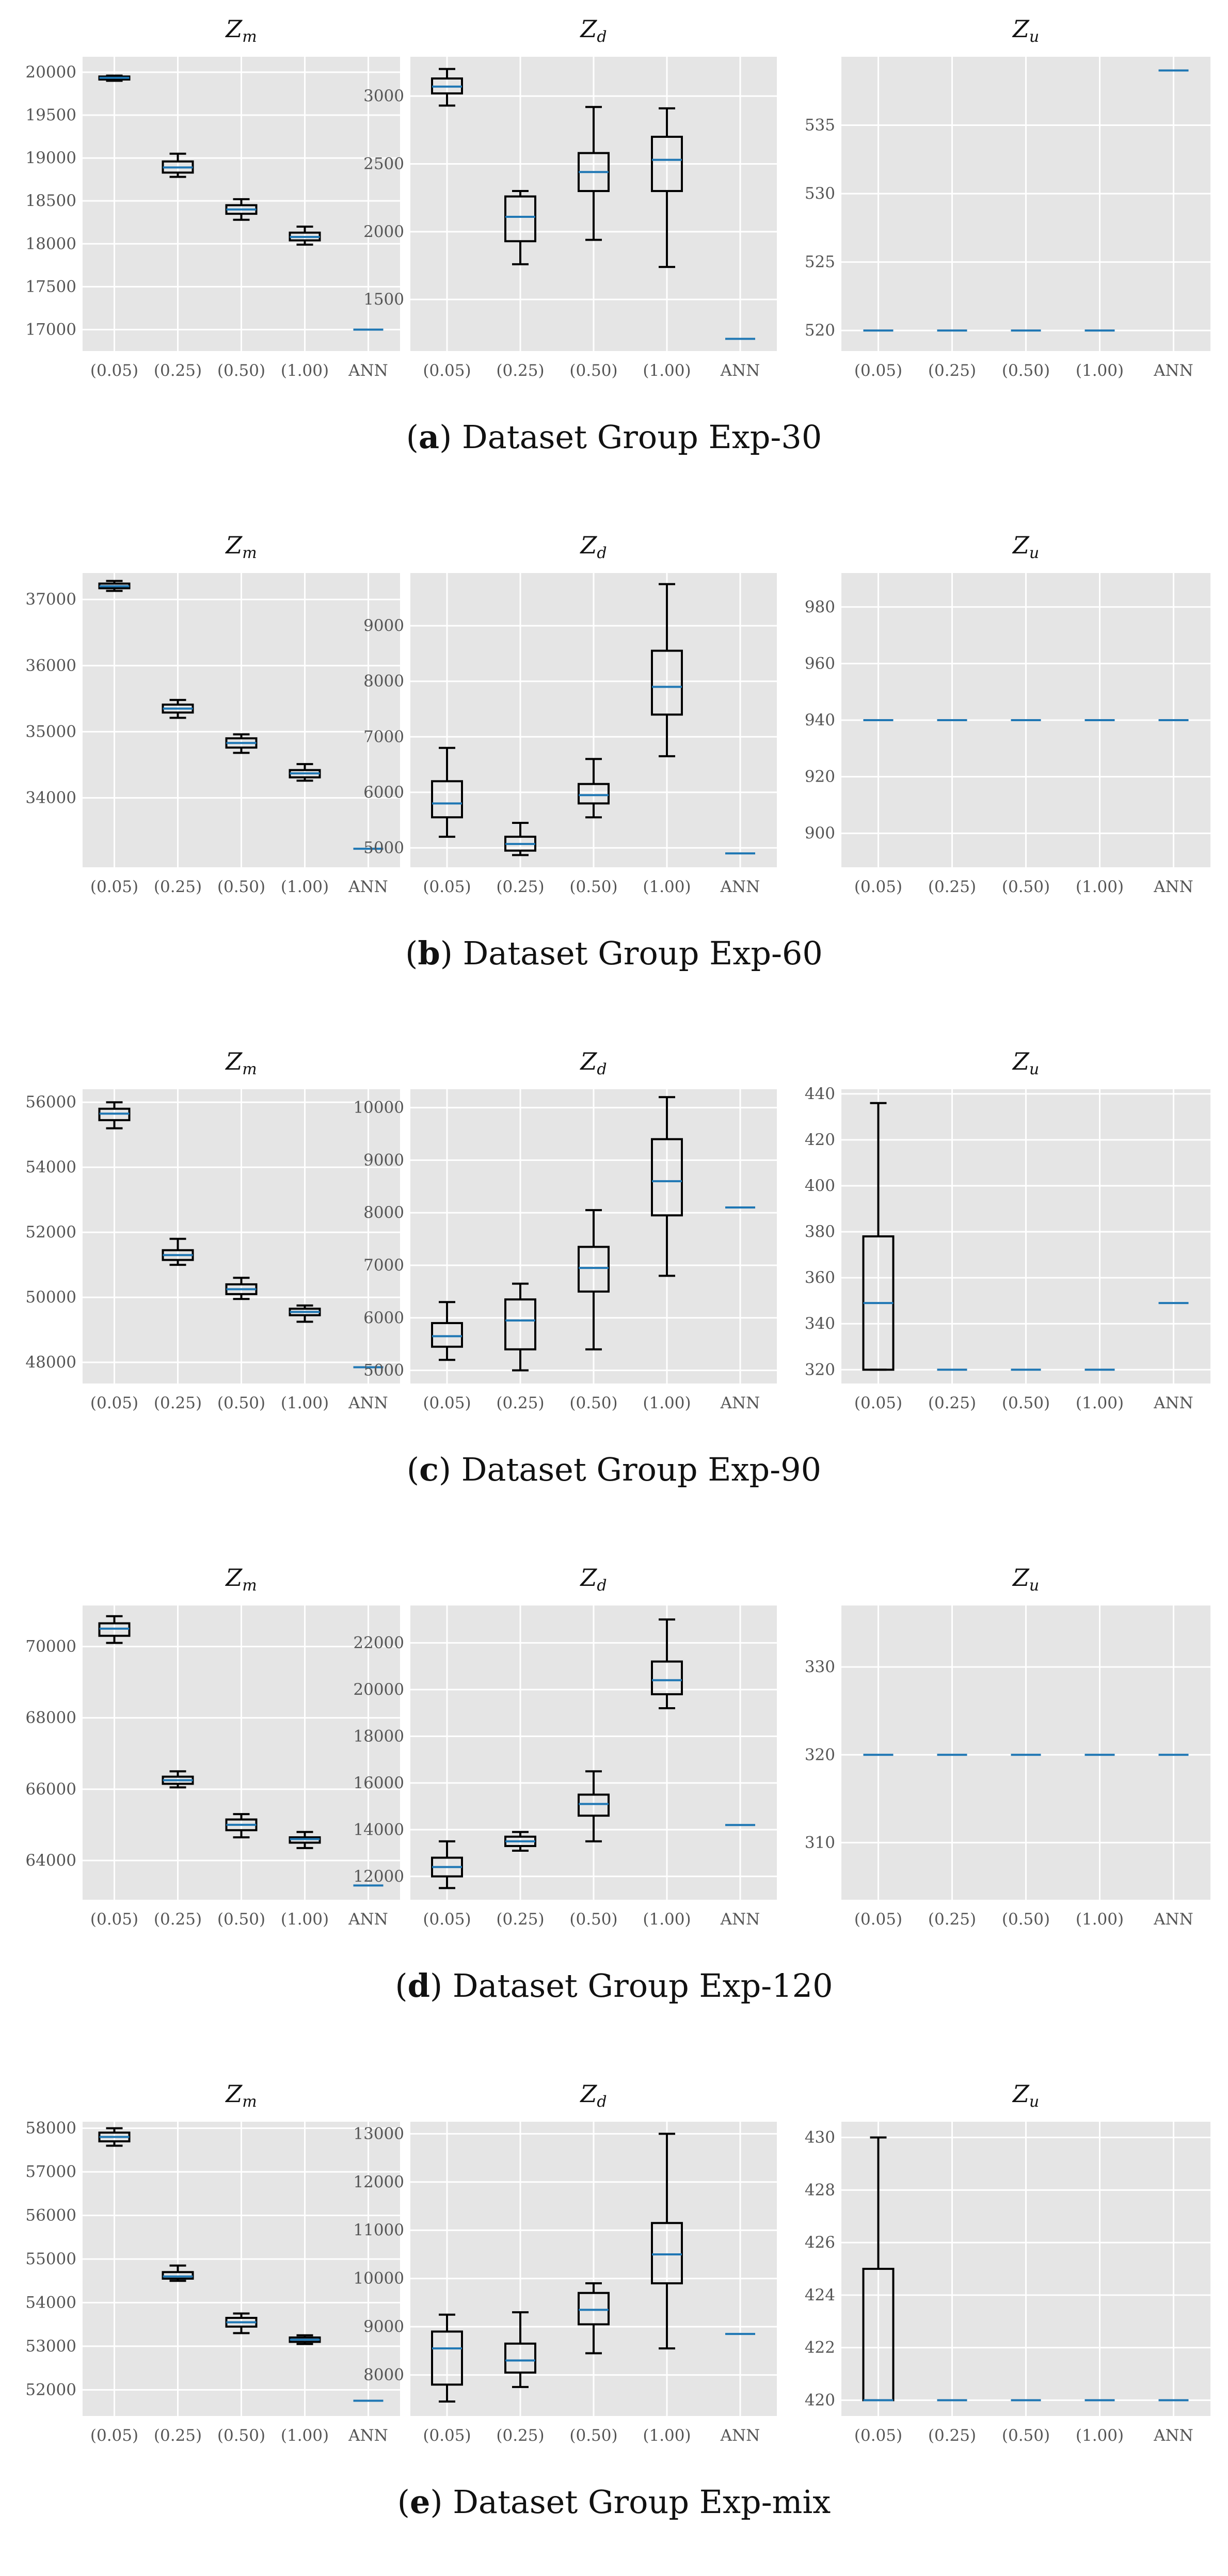 The image size is (1228, 2576). What do you see at coordinates (820, 1369) in the screenshot?
I see `y-tick-label: 320` at bounding box center [820, 1369].